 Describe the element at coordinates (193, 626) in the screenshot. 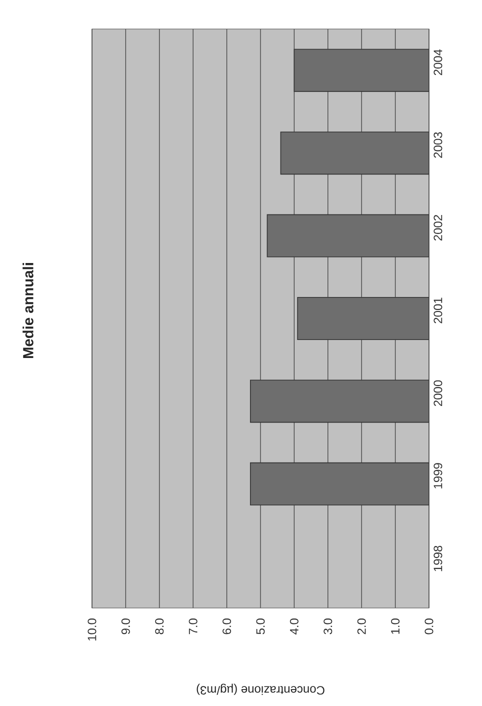

I see `x-tick-label: 7.0` at that location.